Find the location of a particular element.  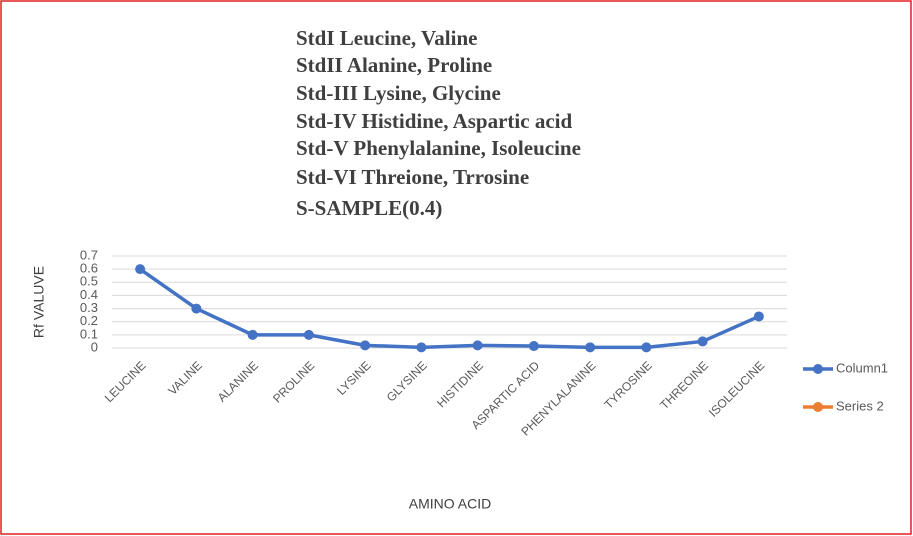

line is located at coordinates (449, 308).